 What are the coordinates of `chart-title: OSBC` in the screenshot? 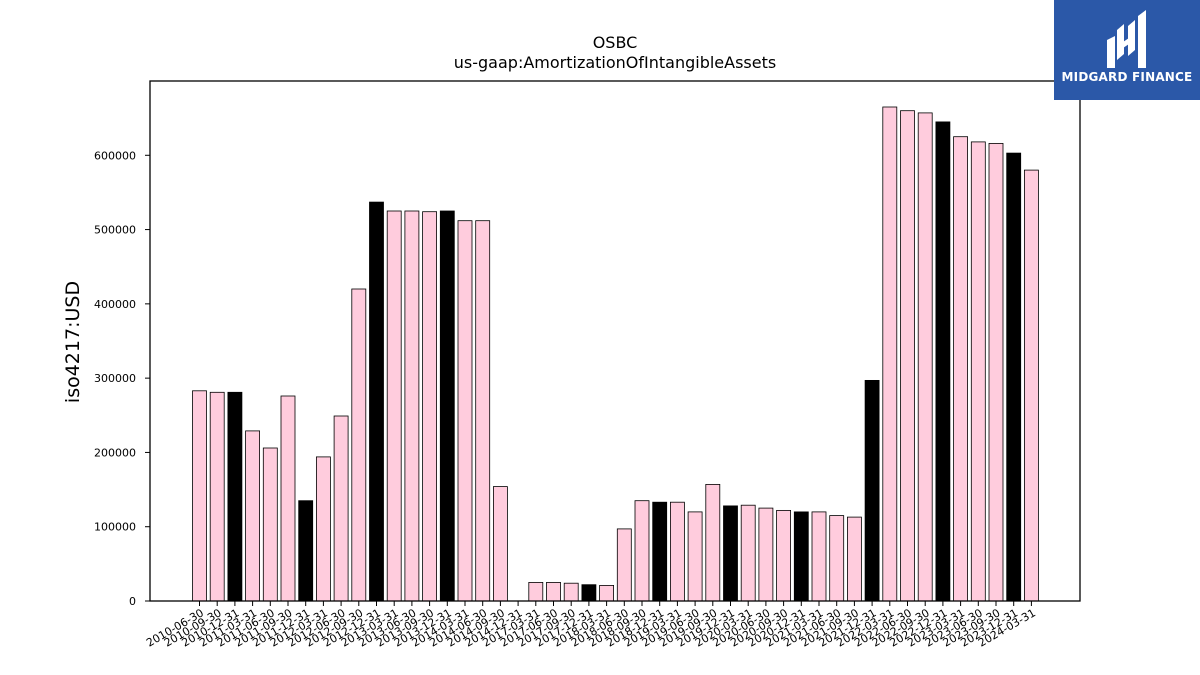 It's located at (615, 42).